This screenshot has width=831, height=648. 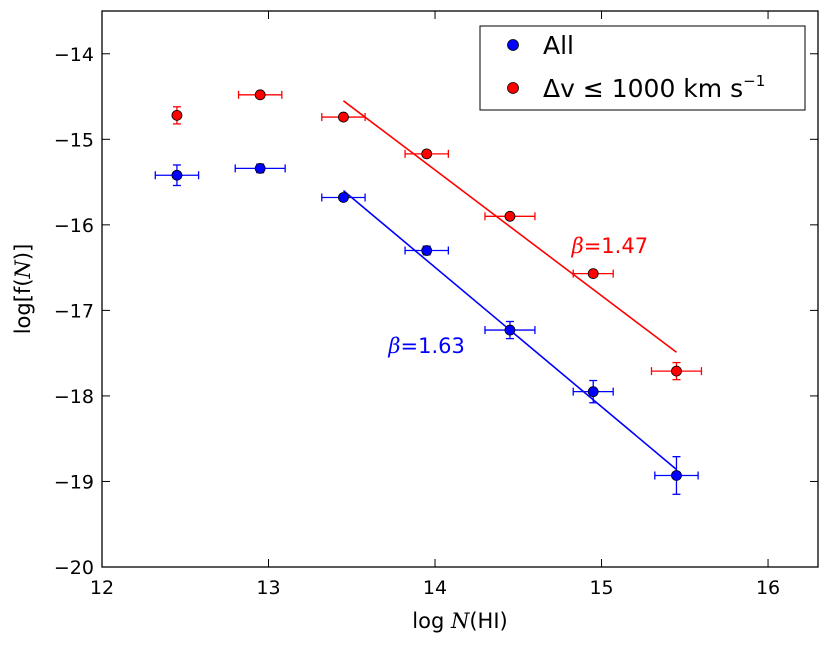 What do you see at coordinates (74, 140) in the screenshot?
I see `y-tick-label: −15` at bounding box center [74, 140].